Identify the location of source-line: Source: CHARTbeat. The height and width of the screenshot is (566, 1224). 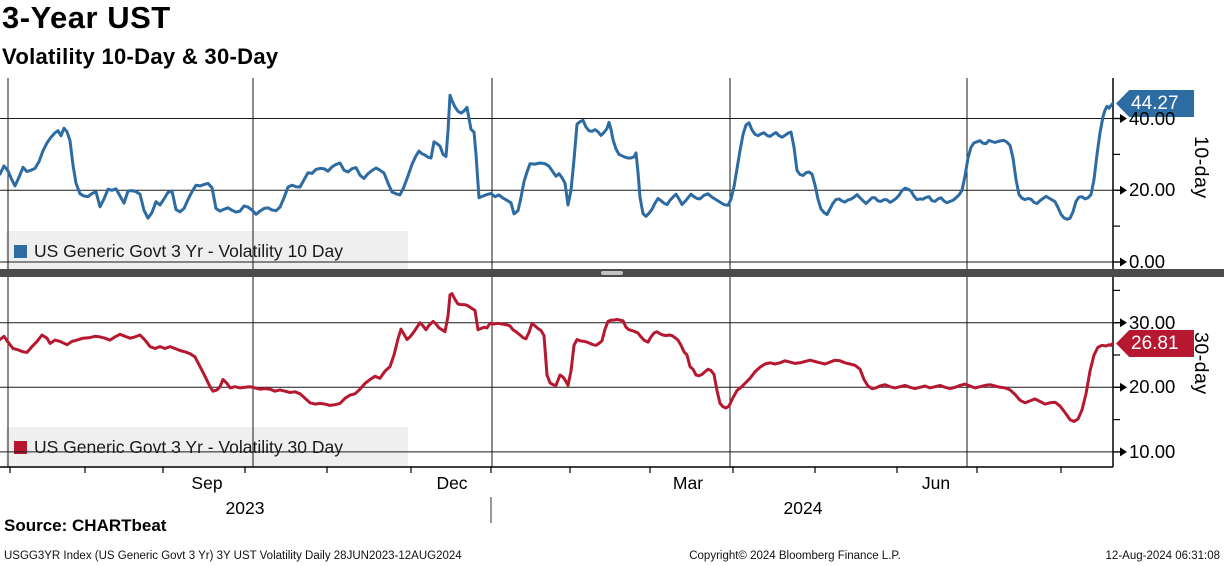
(85, 525).